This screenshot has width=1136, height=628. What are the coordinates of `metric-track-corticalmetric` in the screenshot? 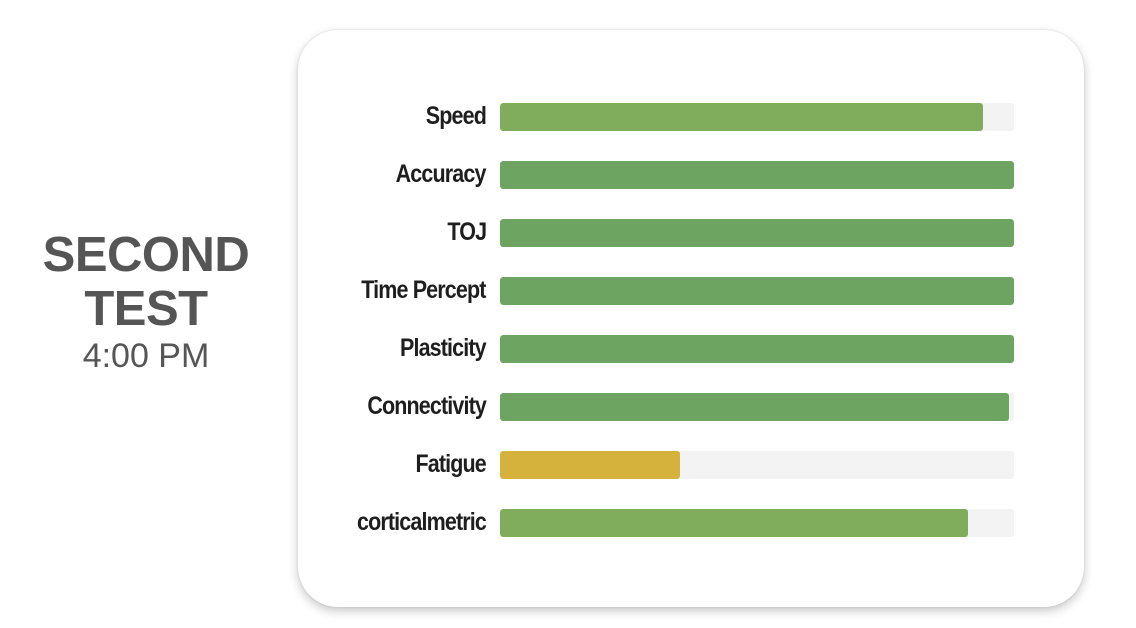 It's located at (757, 523).